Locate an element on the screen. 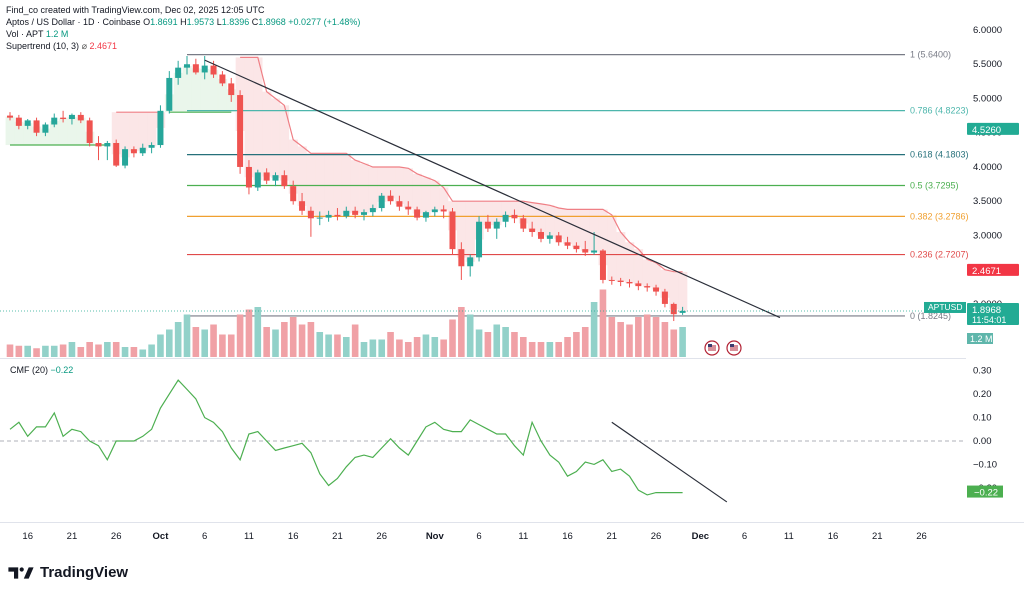 This screenshot has width=1024, height=589. cmf-axis-label-bg is located at coordinates (985, 491).